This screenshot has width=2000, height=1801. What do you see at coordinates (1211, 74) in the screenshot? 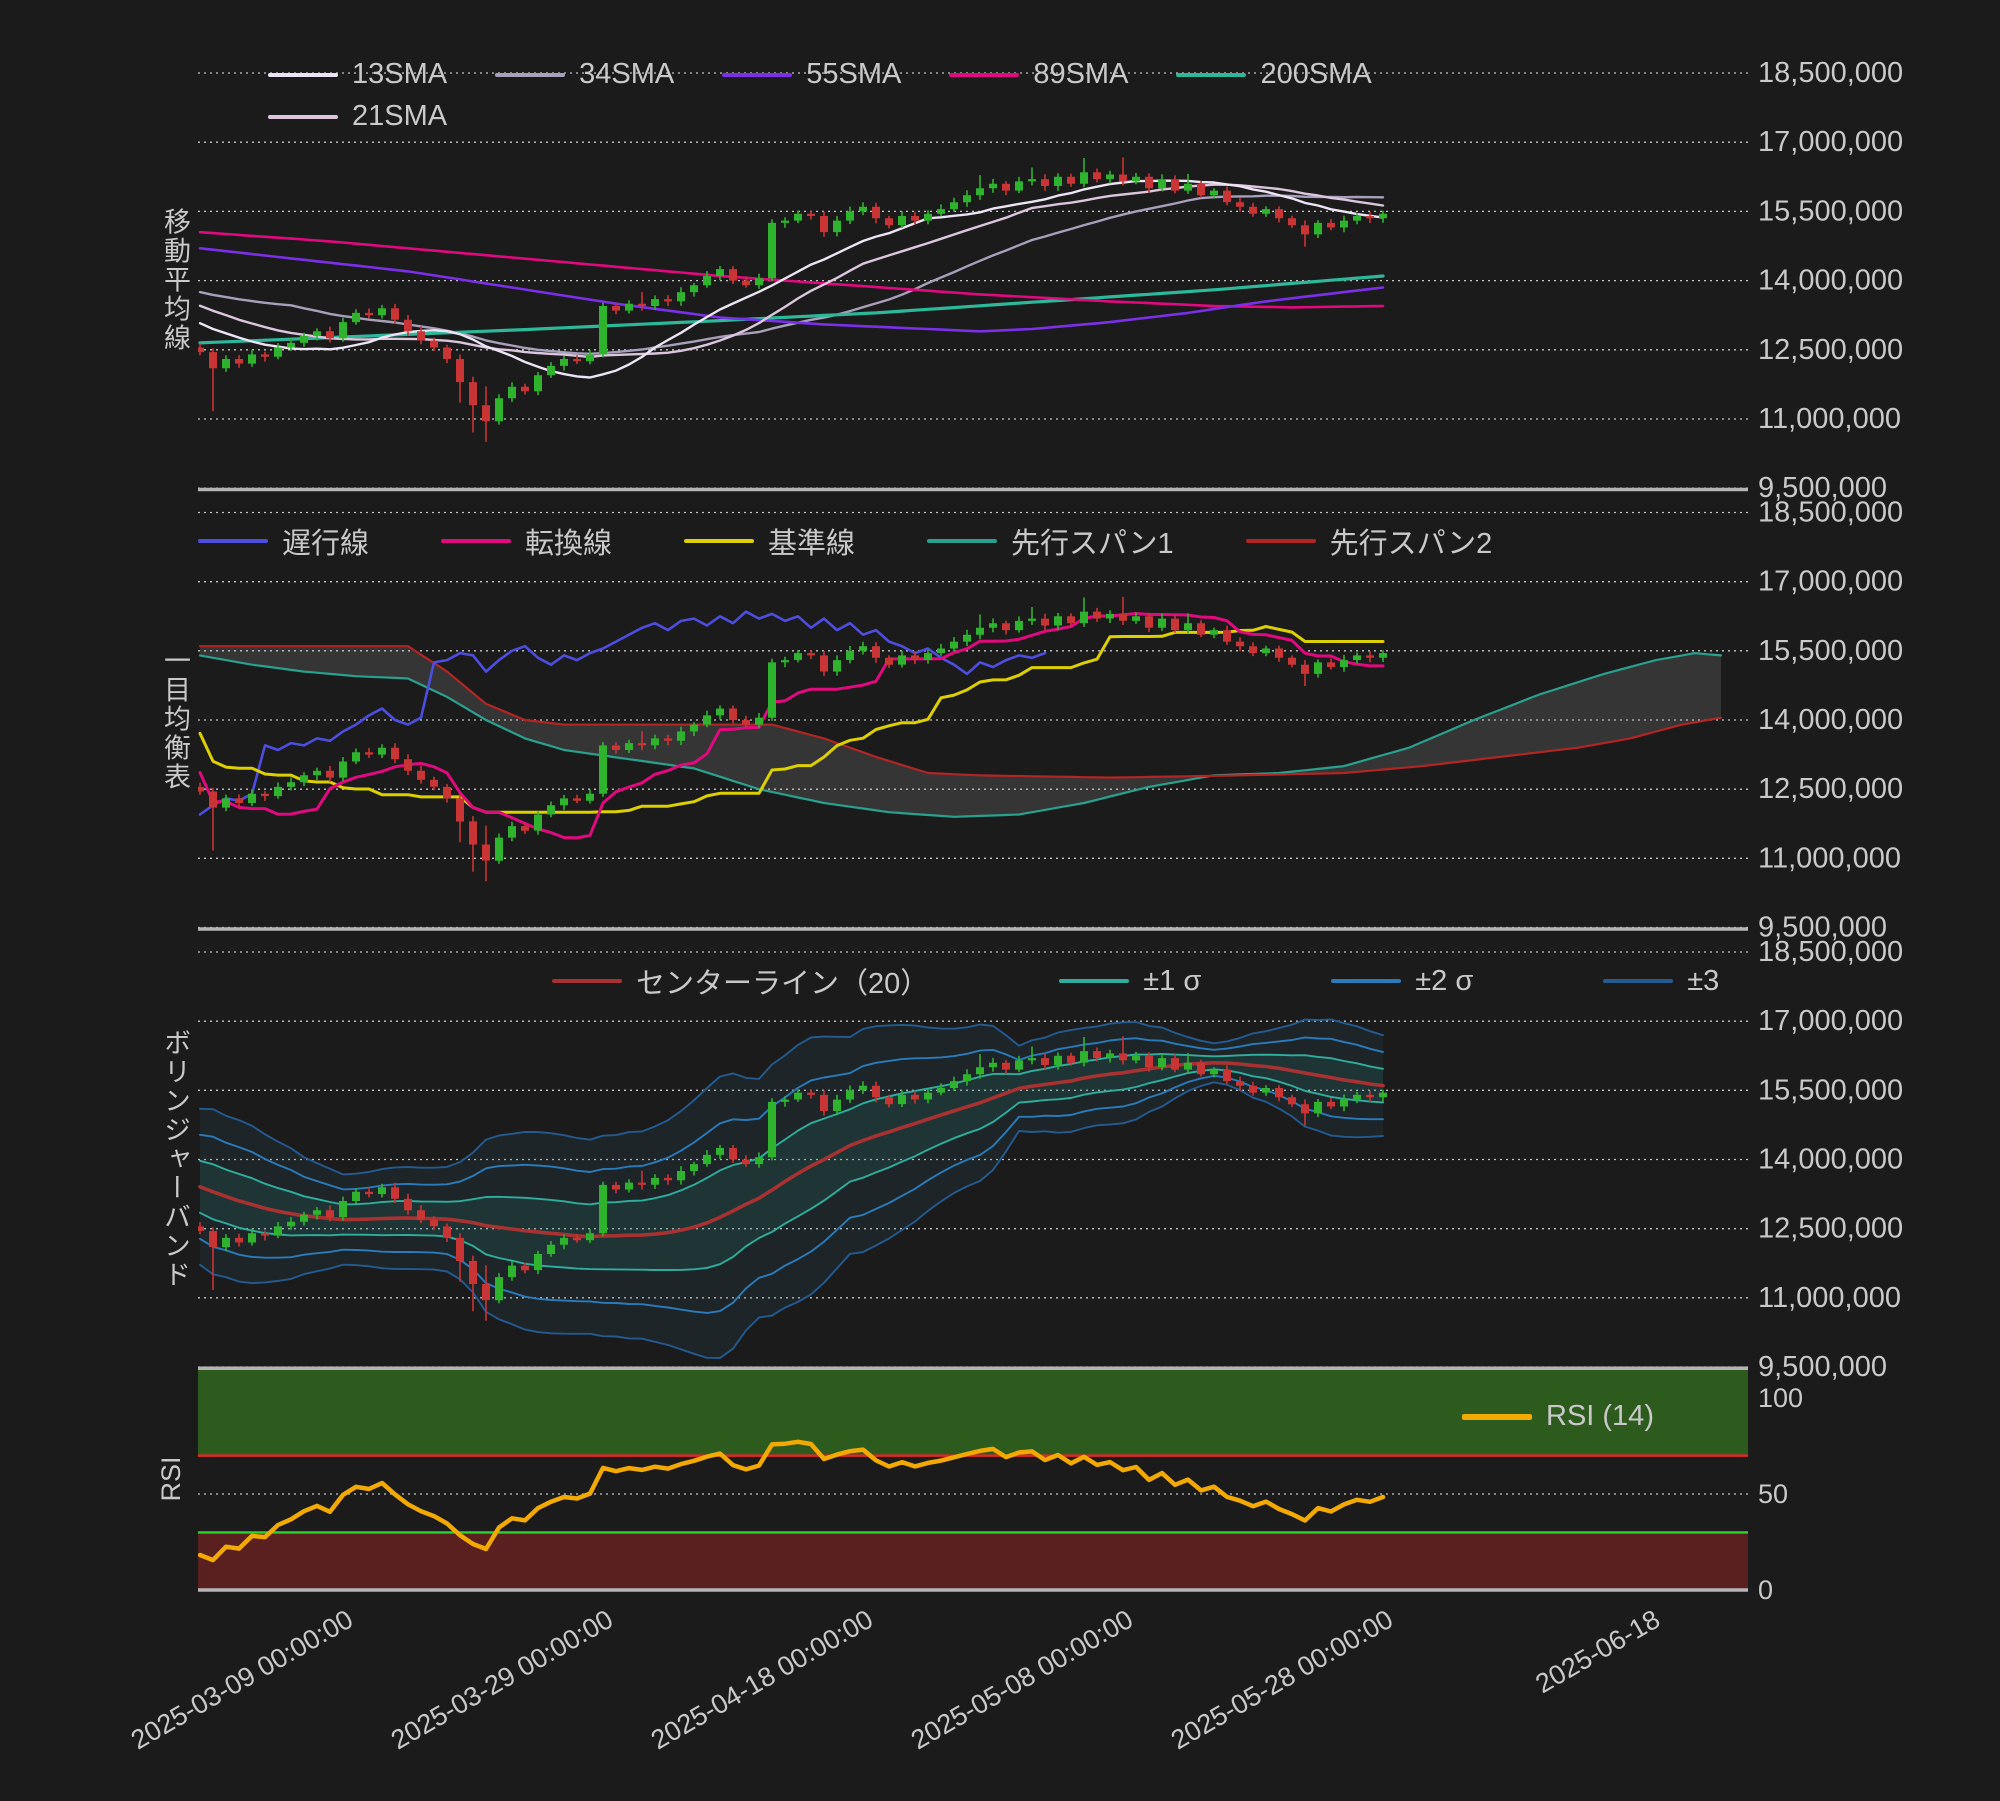
I see `sma200-swatch` at bounding box center [1211, 74].